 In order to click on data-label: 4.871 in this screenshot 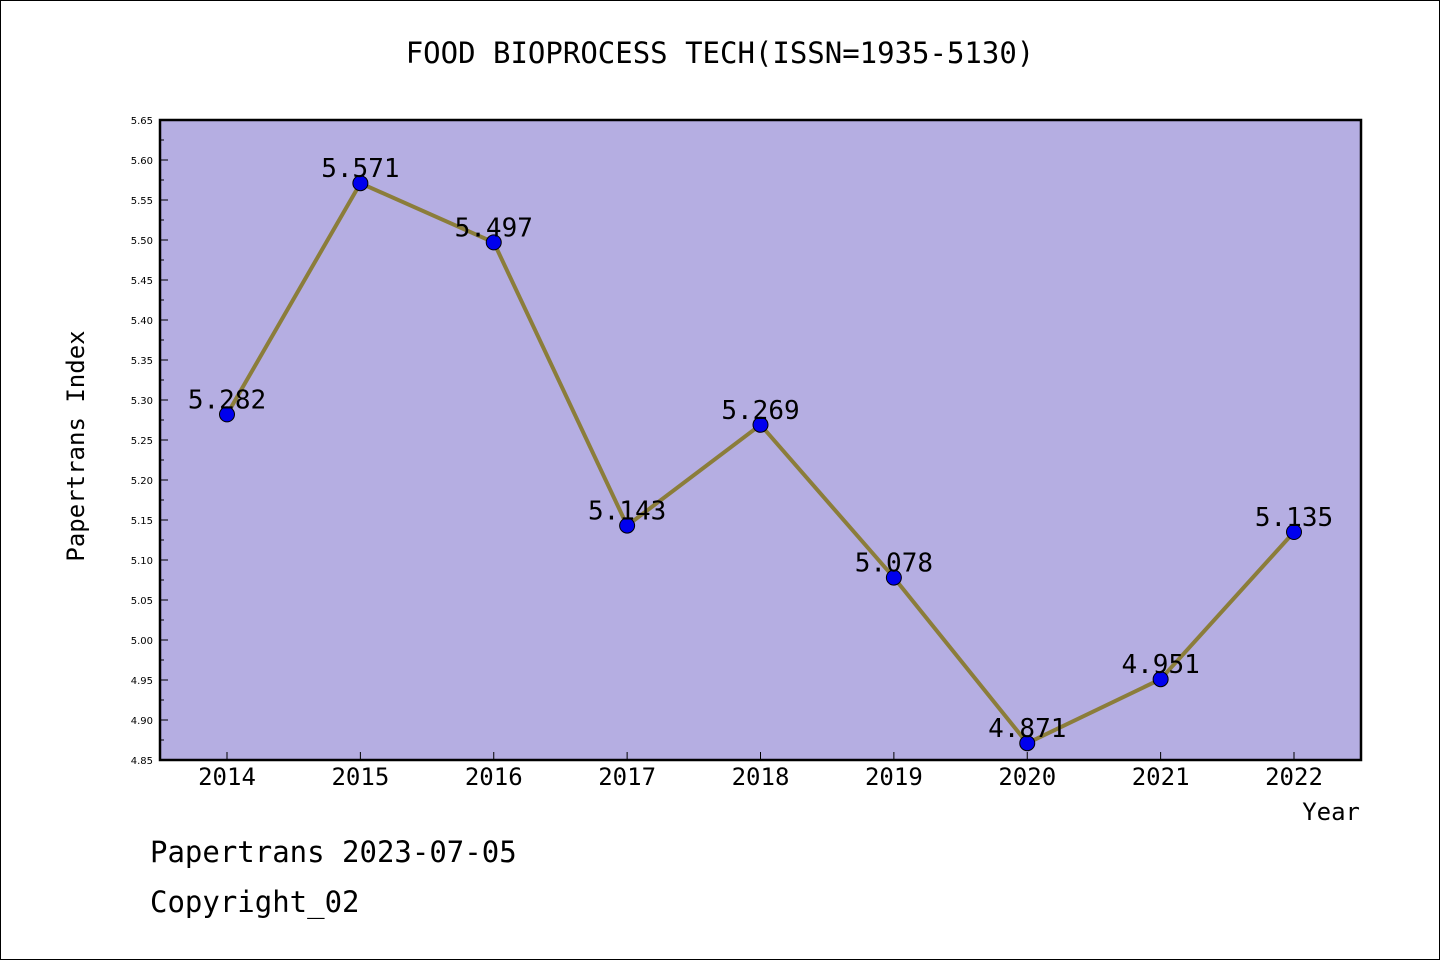, I will do `click(1027, 729)`.